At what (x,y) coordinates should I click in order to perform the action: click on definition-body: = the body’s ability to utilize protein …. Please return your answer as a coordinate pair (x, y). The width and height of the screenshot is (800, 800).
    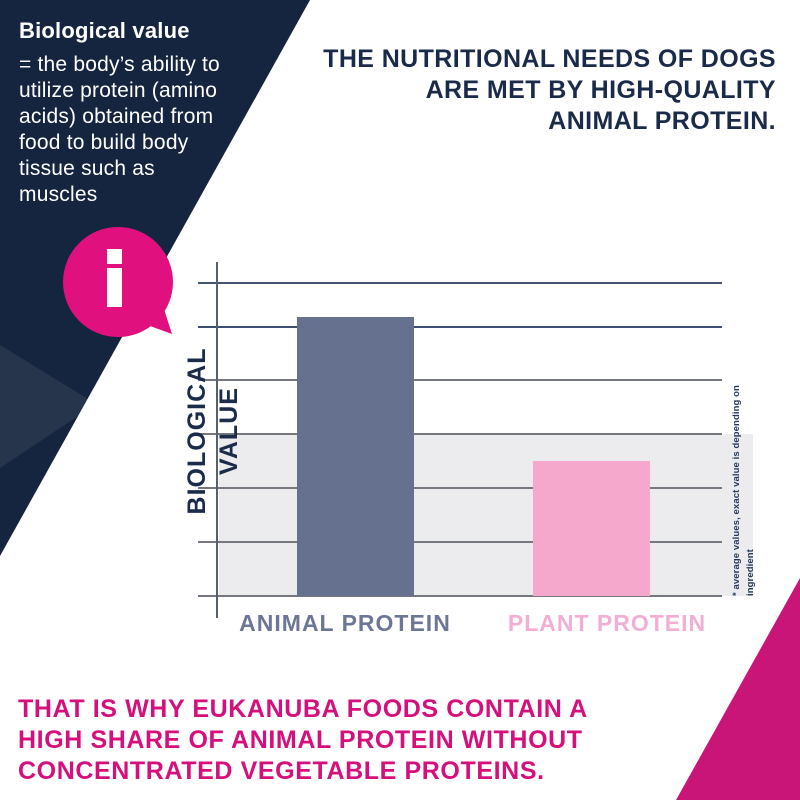
    Looking at the image, I should click on (119, 129).